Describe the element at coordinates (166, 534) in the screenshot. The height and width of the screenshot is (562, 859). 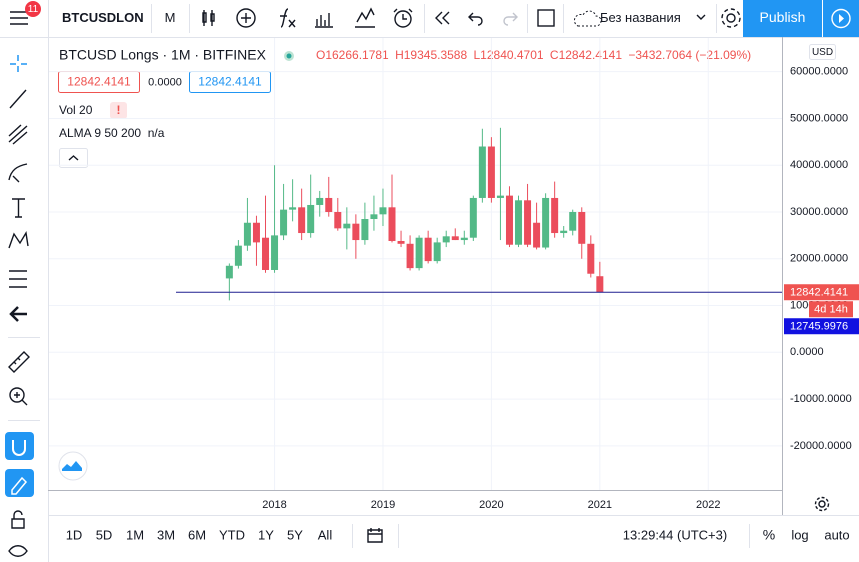
I see `range-button: 3M` at that location.